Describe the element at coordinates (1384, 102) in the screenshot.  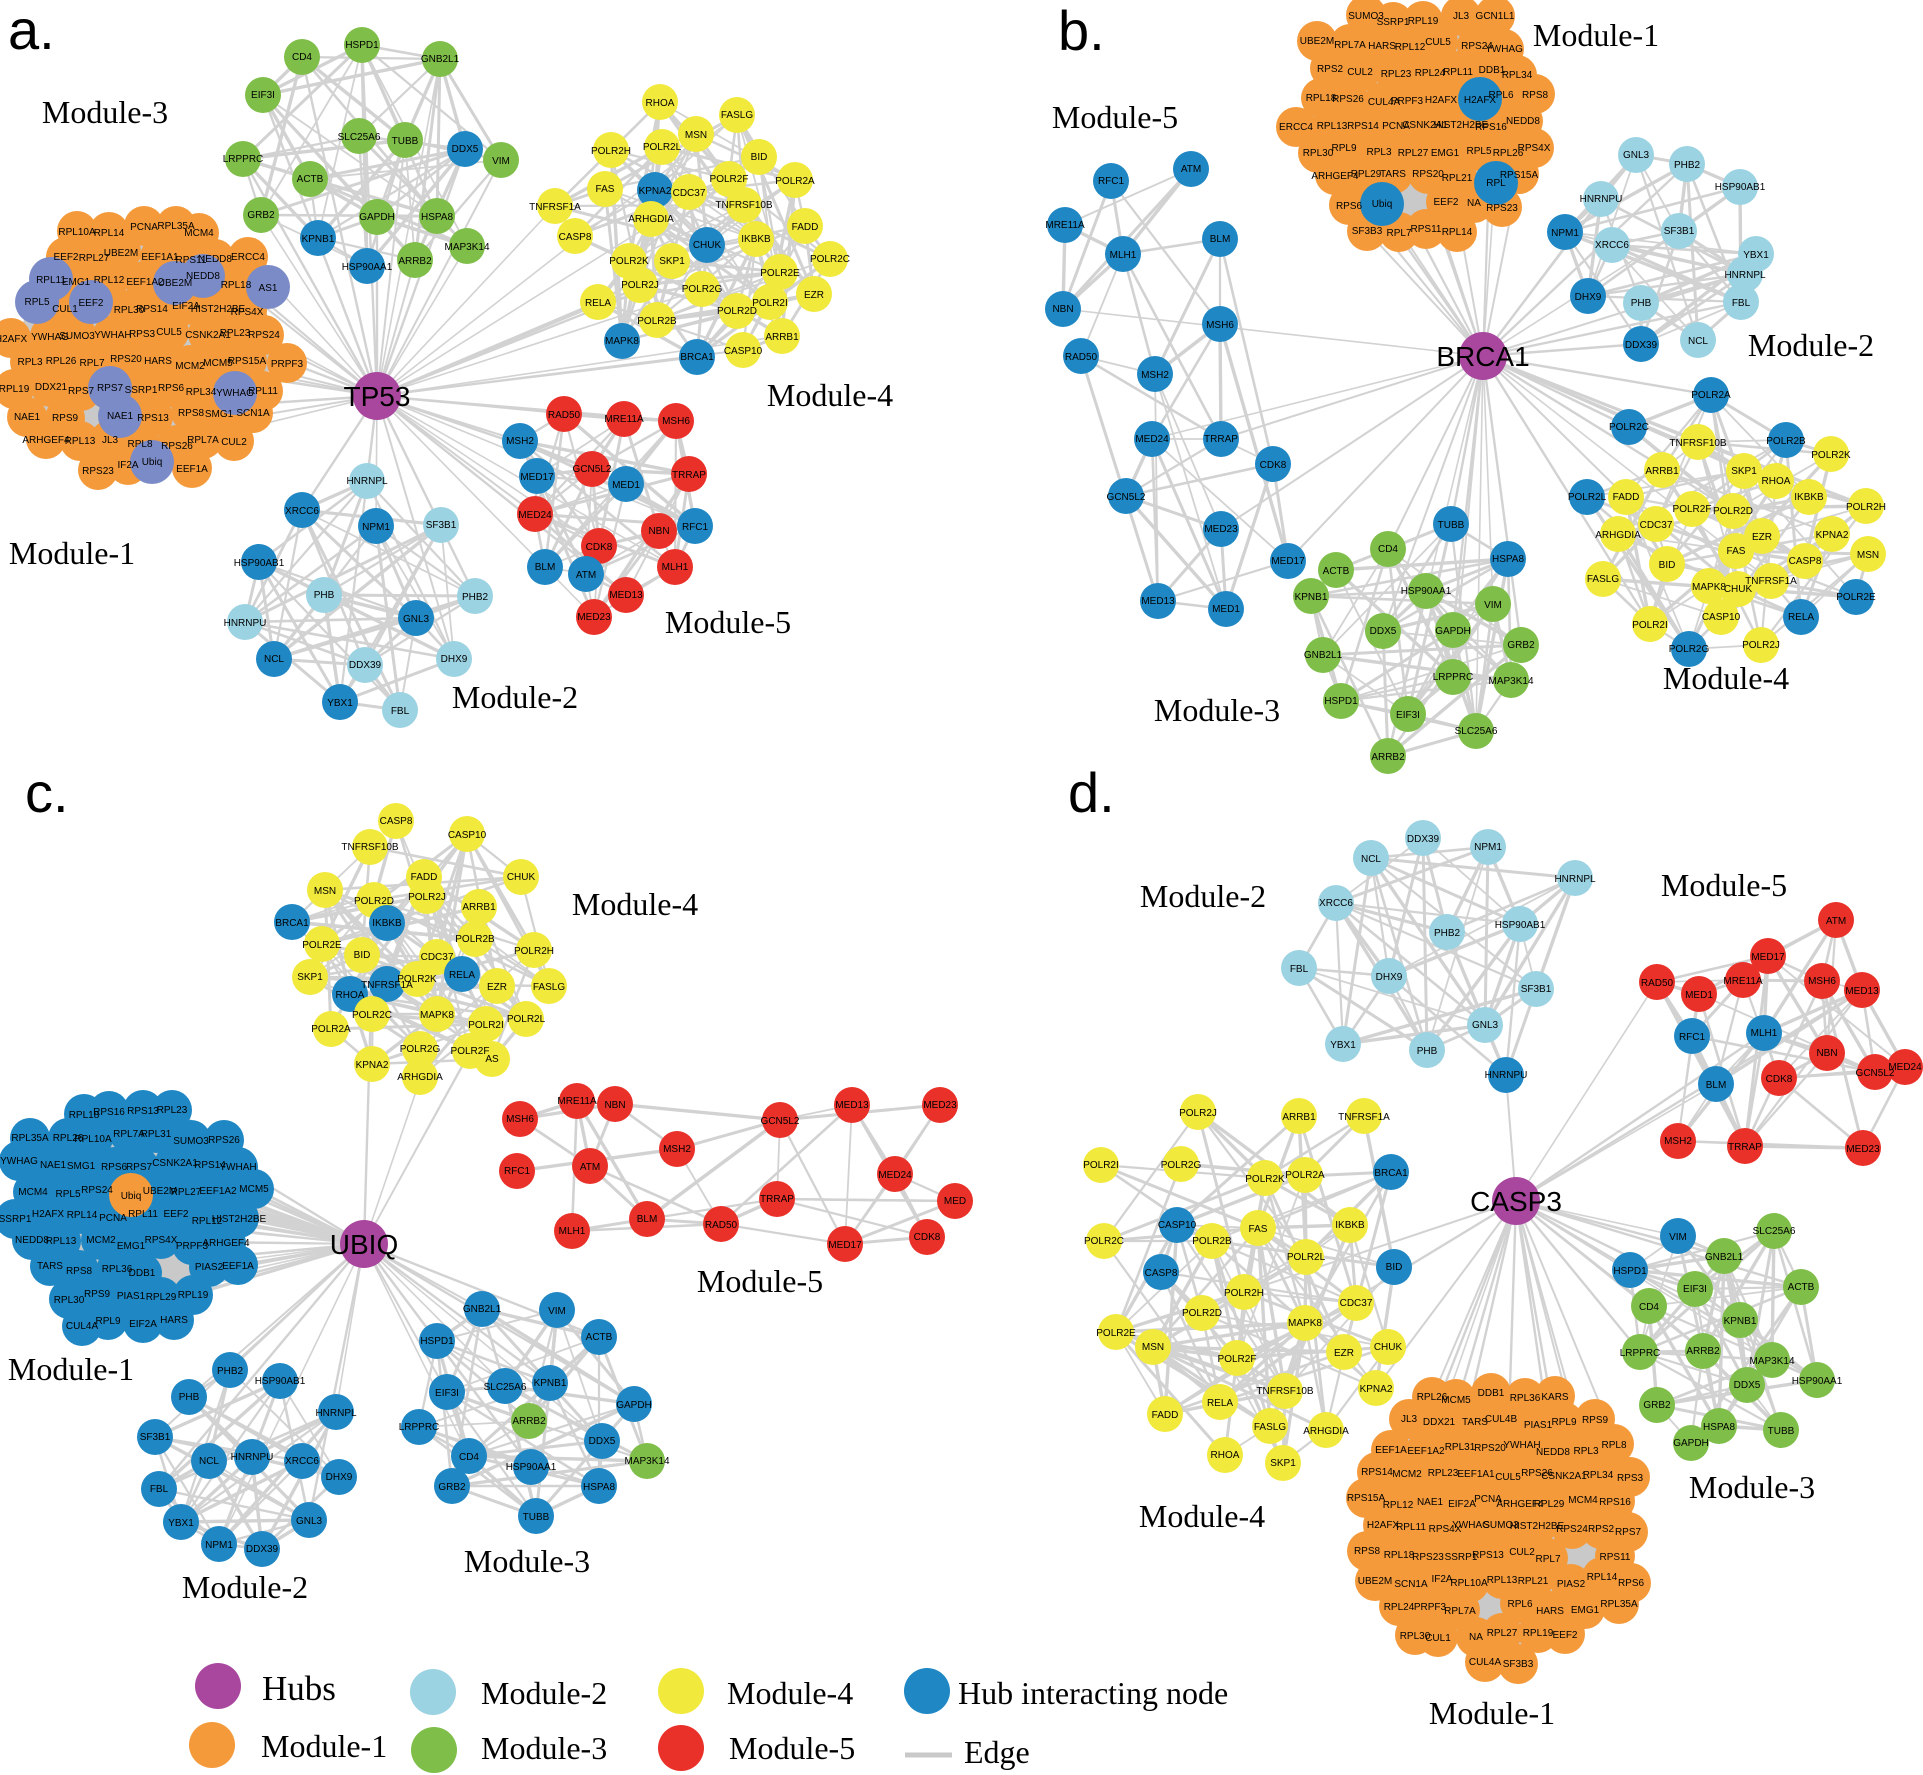
I see `svg-text: CUL4A` at that location.